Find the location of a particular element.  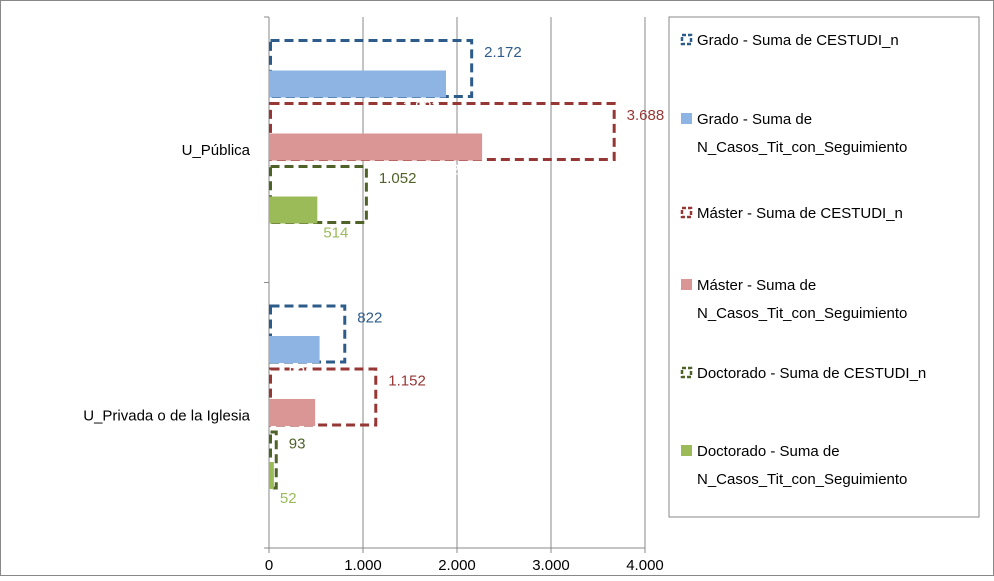

legend-label: Máster - Suma de is located at coordinates (756, 285).